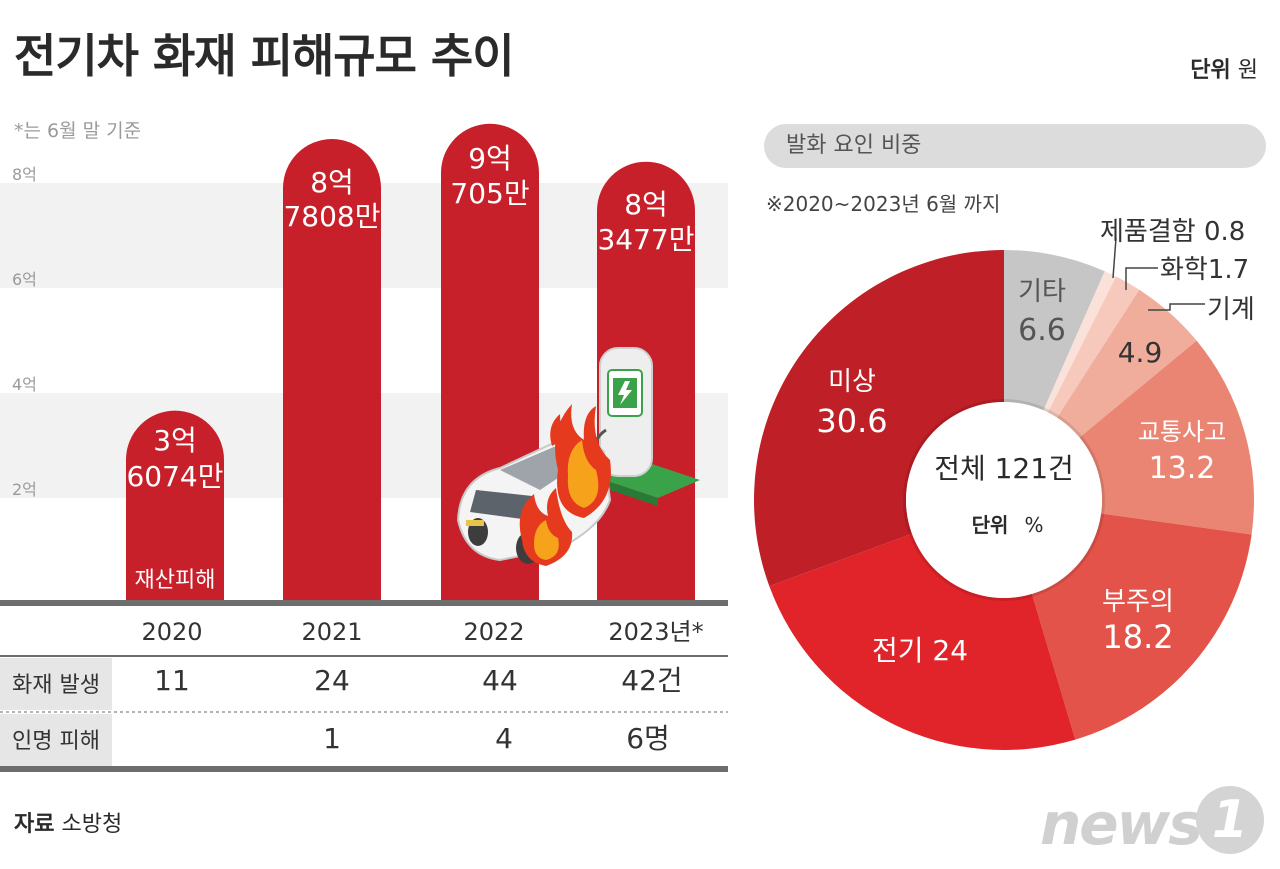 This screenshot has height=869, width=1280. I want to click on bar-2021, so click(332, 370).